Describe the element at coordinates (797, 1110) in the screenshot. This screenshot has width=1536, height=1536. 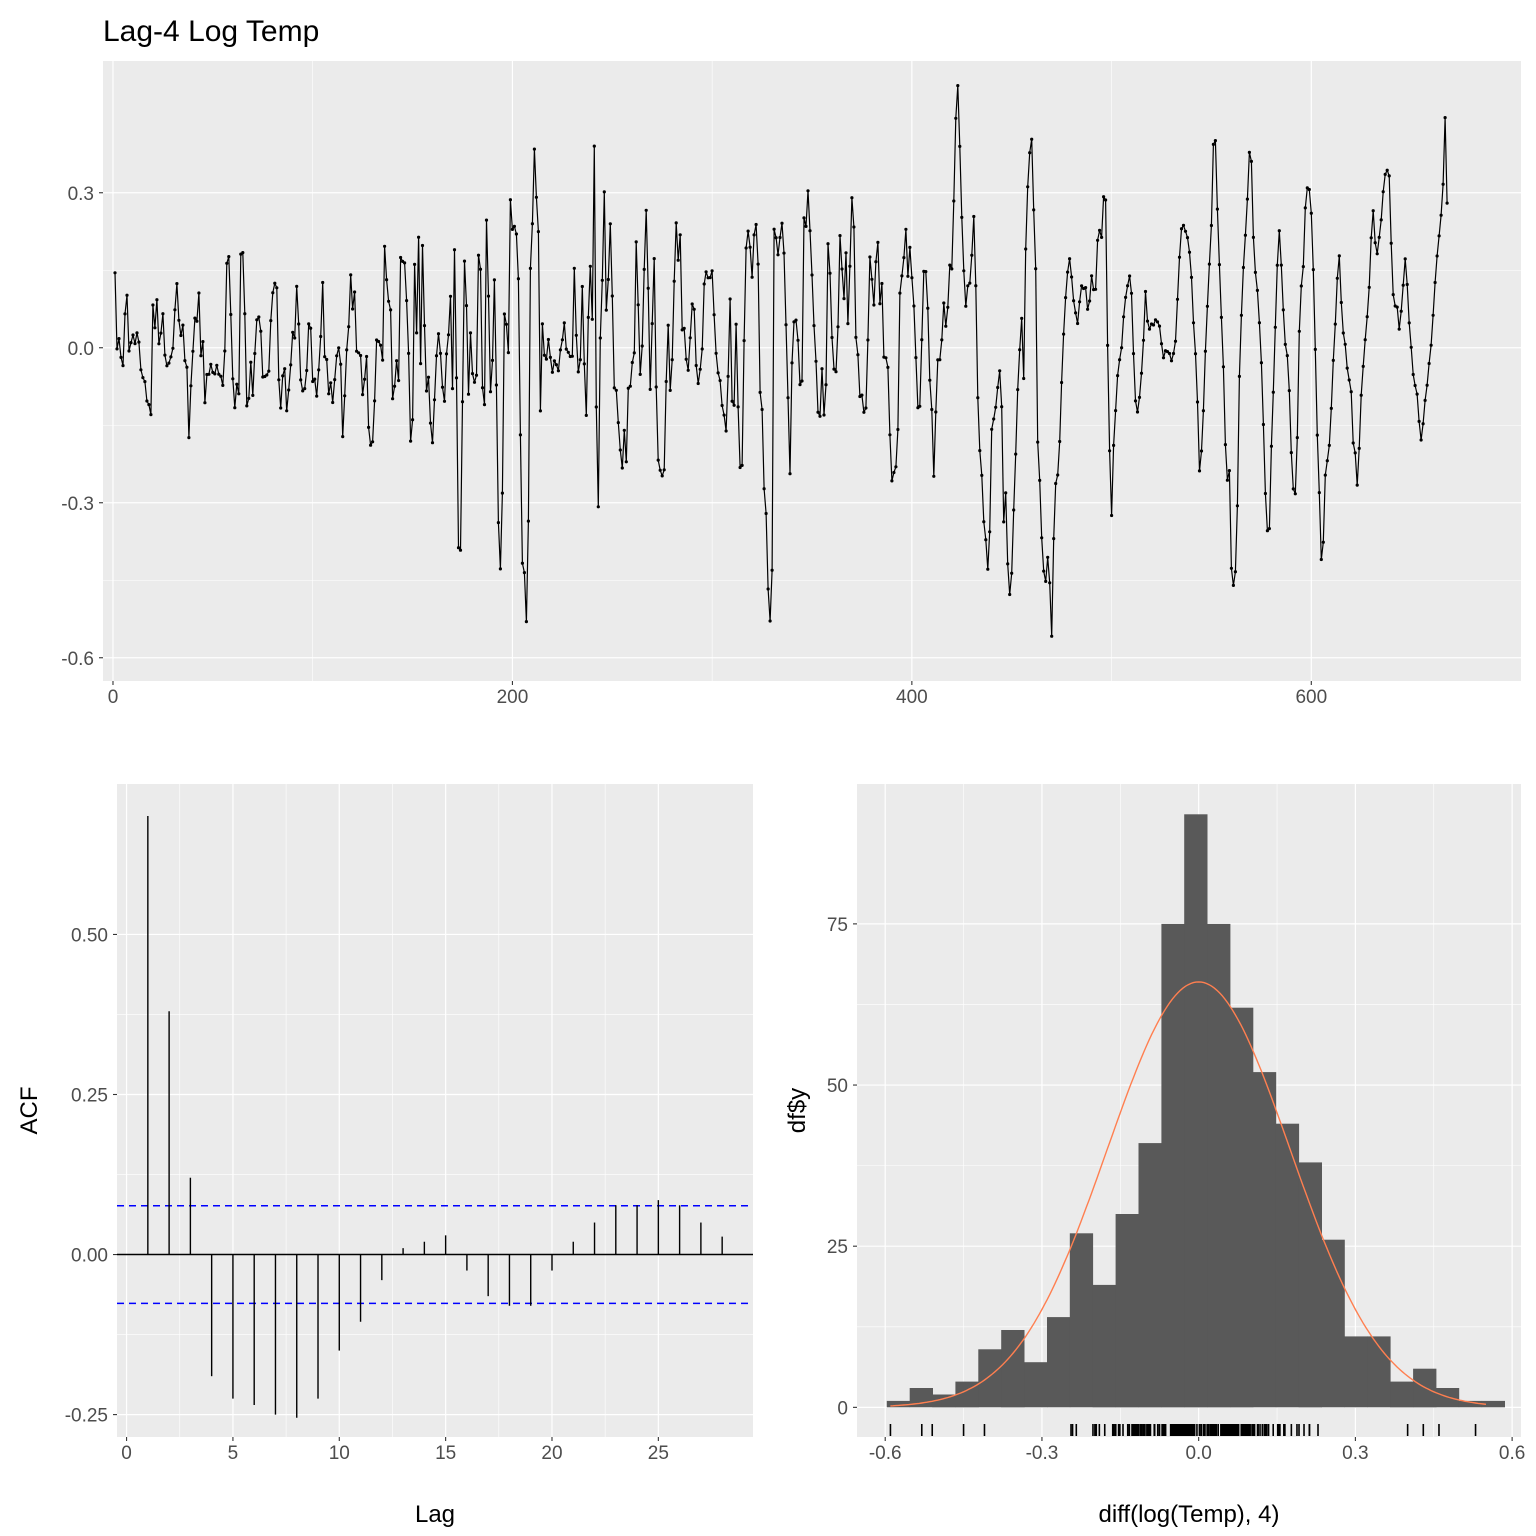
I see `histogram-y-axis-label: df$y` at that location.